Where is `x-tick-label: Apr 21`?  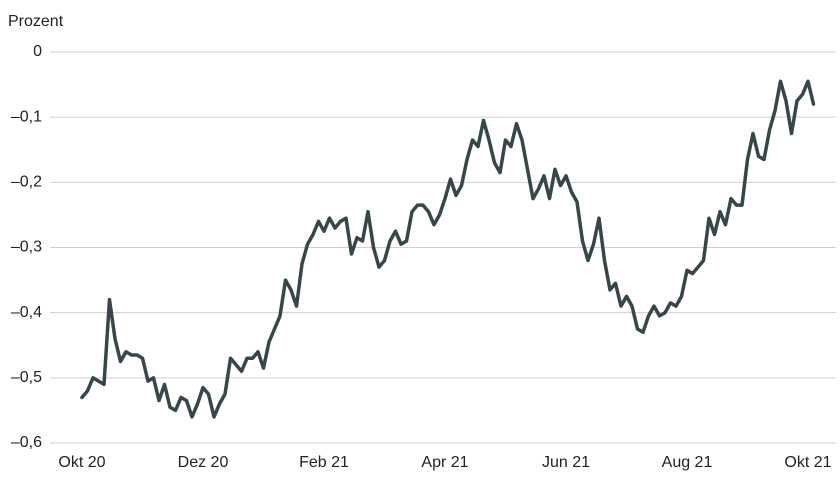 x-tick-label: Apr 21 is located at coordinates (444, 462).